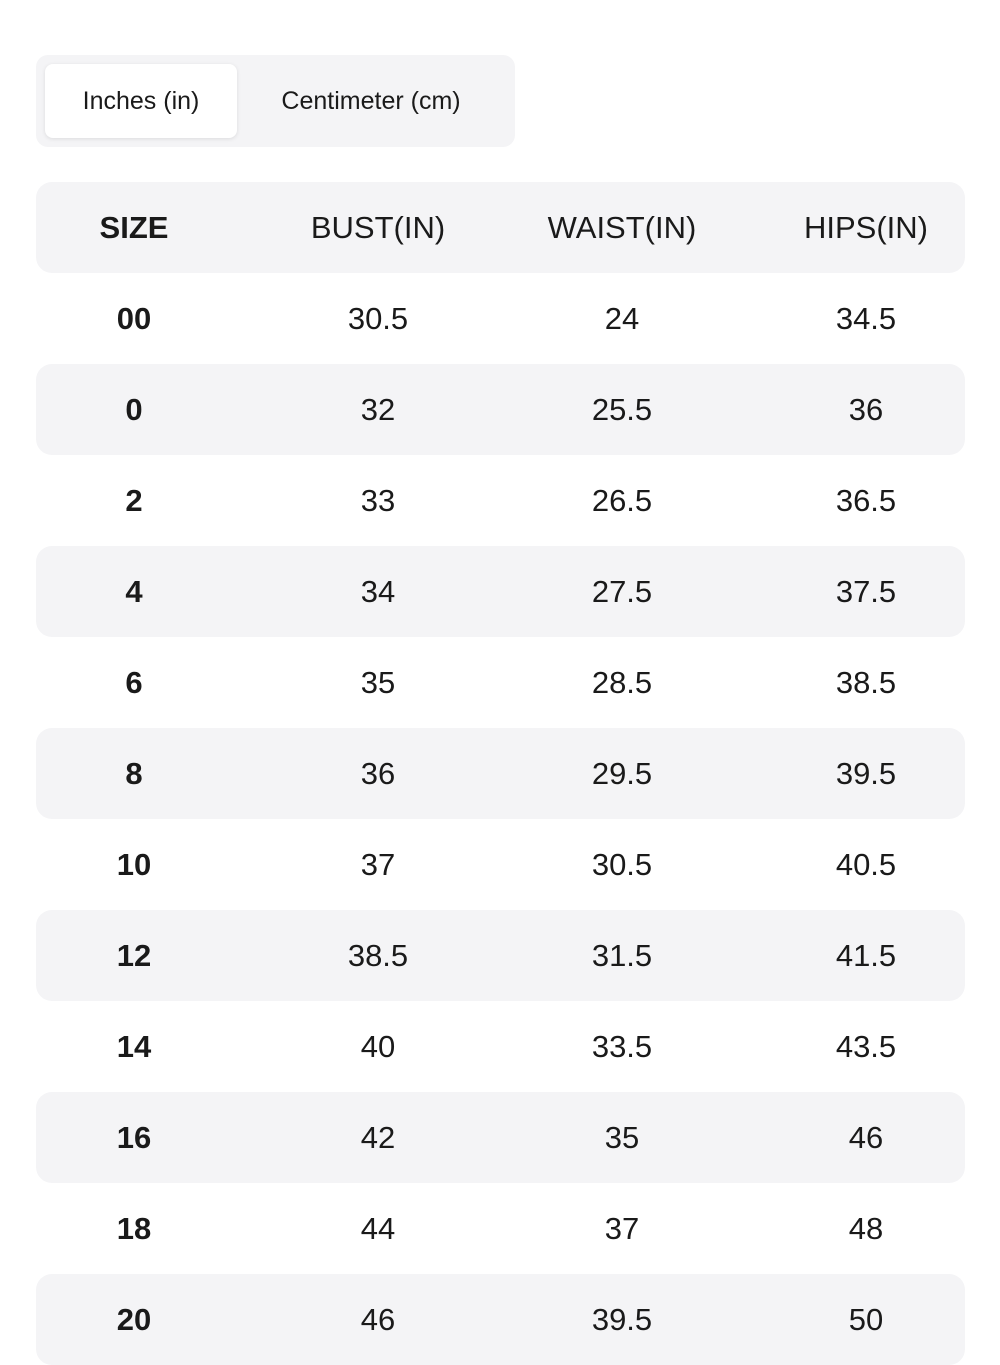 The height and width of the screenshot is (1365, 1000). What do you see at coordinates (866, 1046) in the screenshot?
I see `hips-cell: 43.5` at bounding box center [866, 1046].